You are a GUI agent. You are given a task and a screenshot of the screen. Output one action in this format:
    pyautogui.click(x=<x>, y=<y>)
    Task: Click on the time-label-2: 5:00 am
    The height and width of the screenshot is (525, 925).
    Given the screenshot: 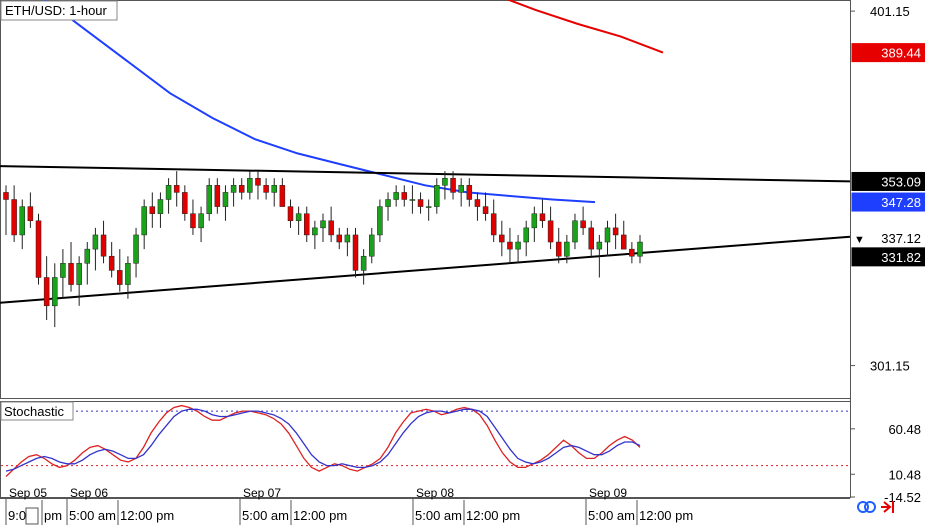 What is the action you would take?
    pyautogui.click(x=92, y=515)
    